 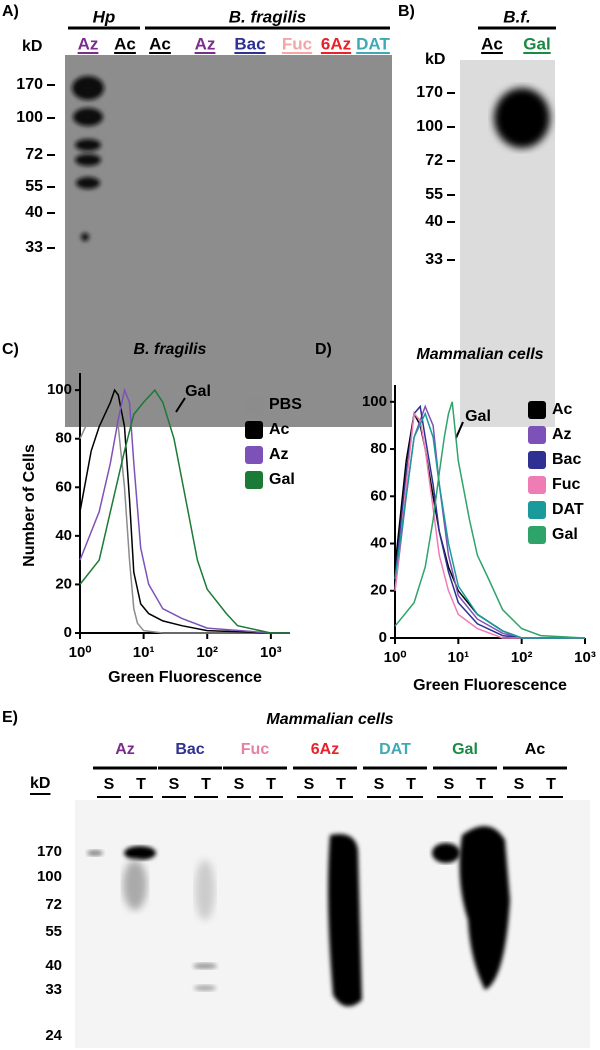 I want to click on group-label: Gal, so click(x=465, y=749).